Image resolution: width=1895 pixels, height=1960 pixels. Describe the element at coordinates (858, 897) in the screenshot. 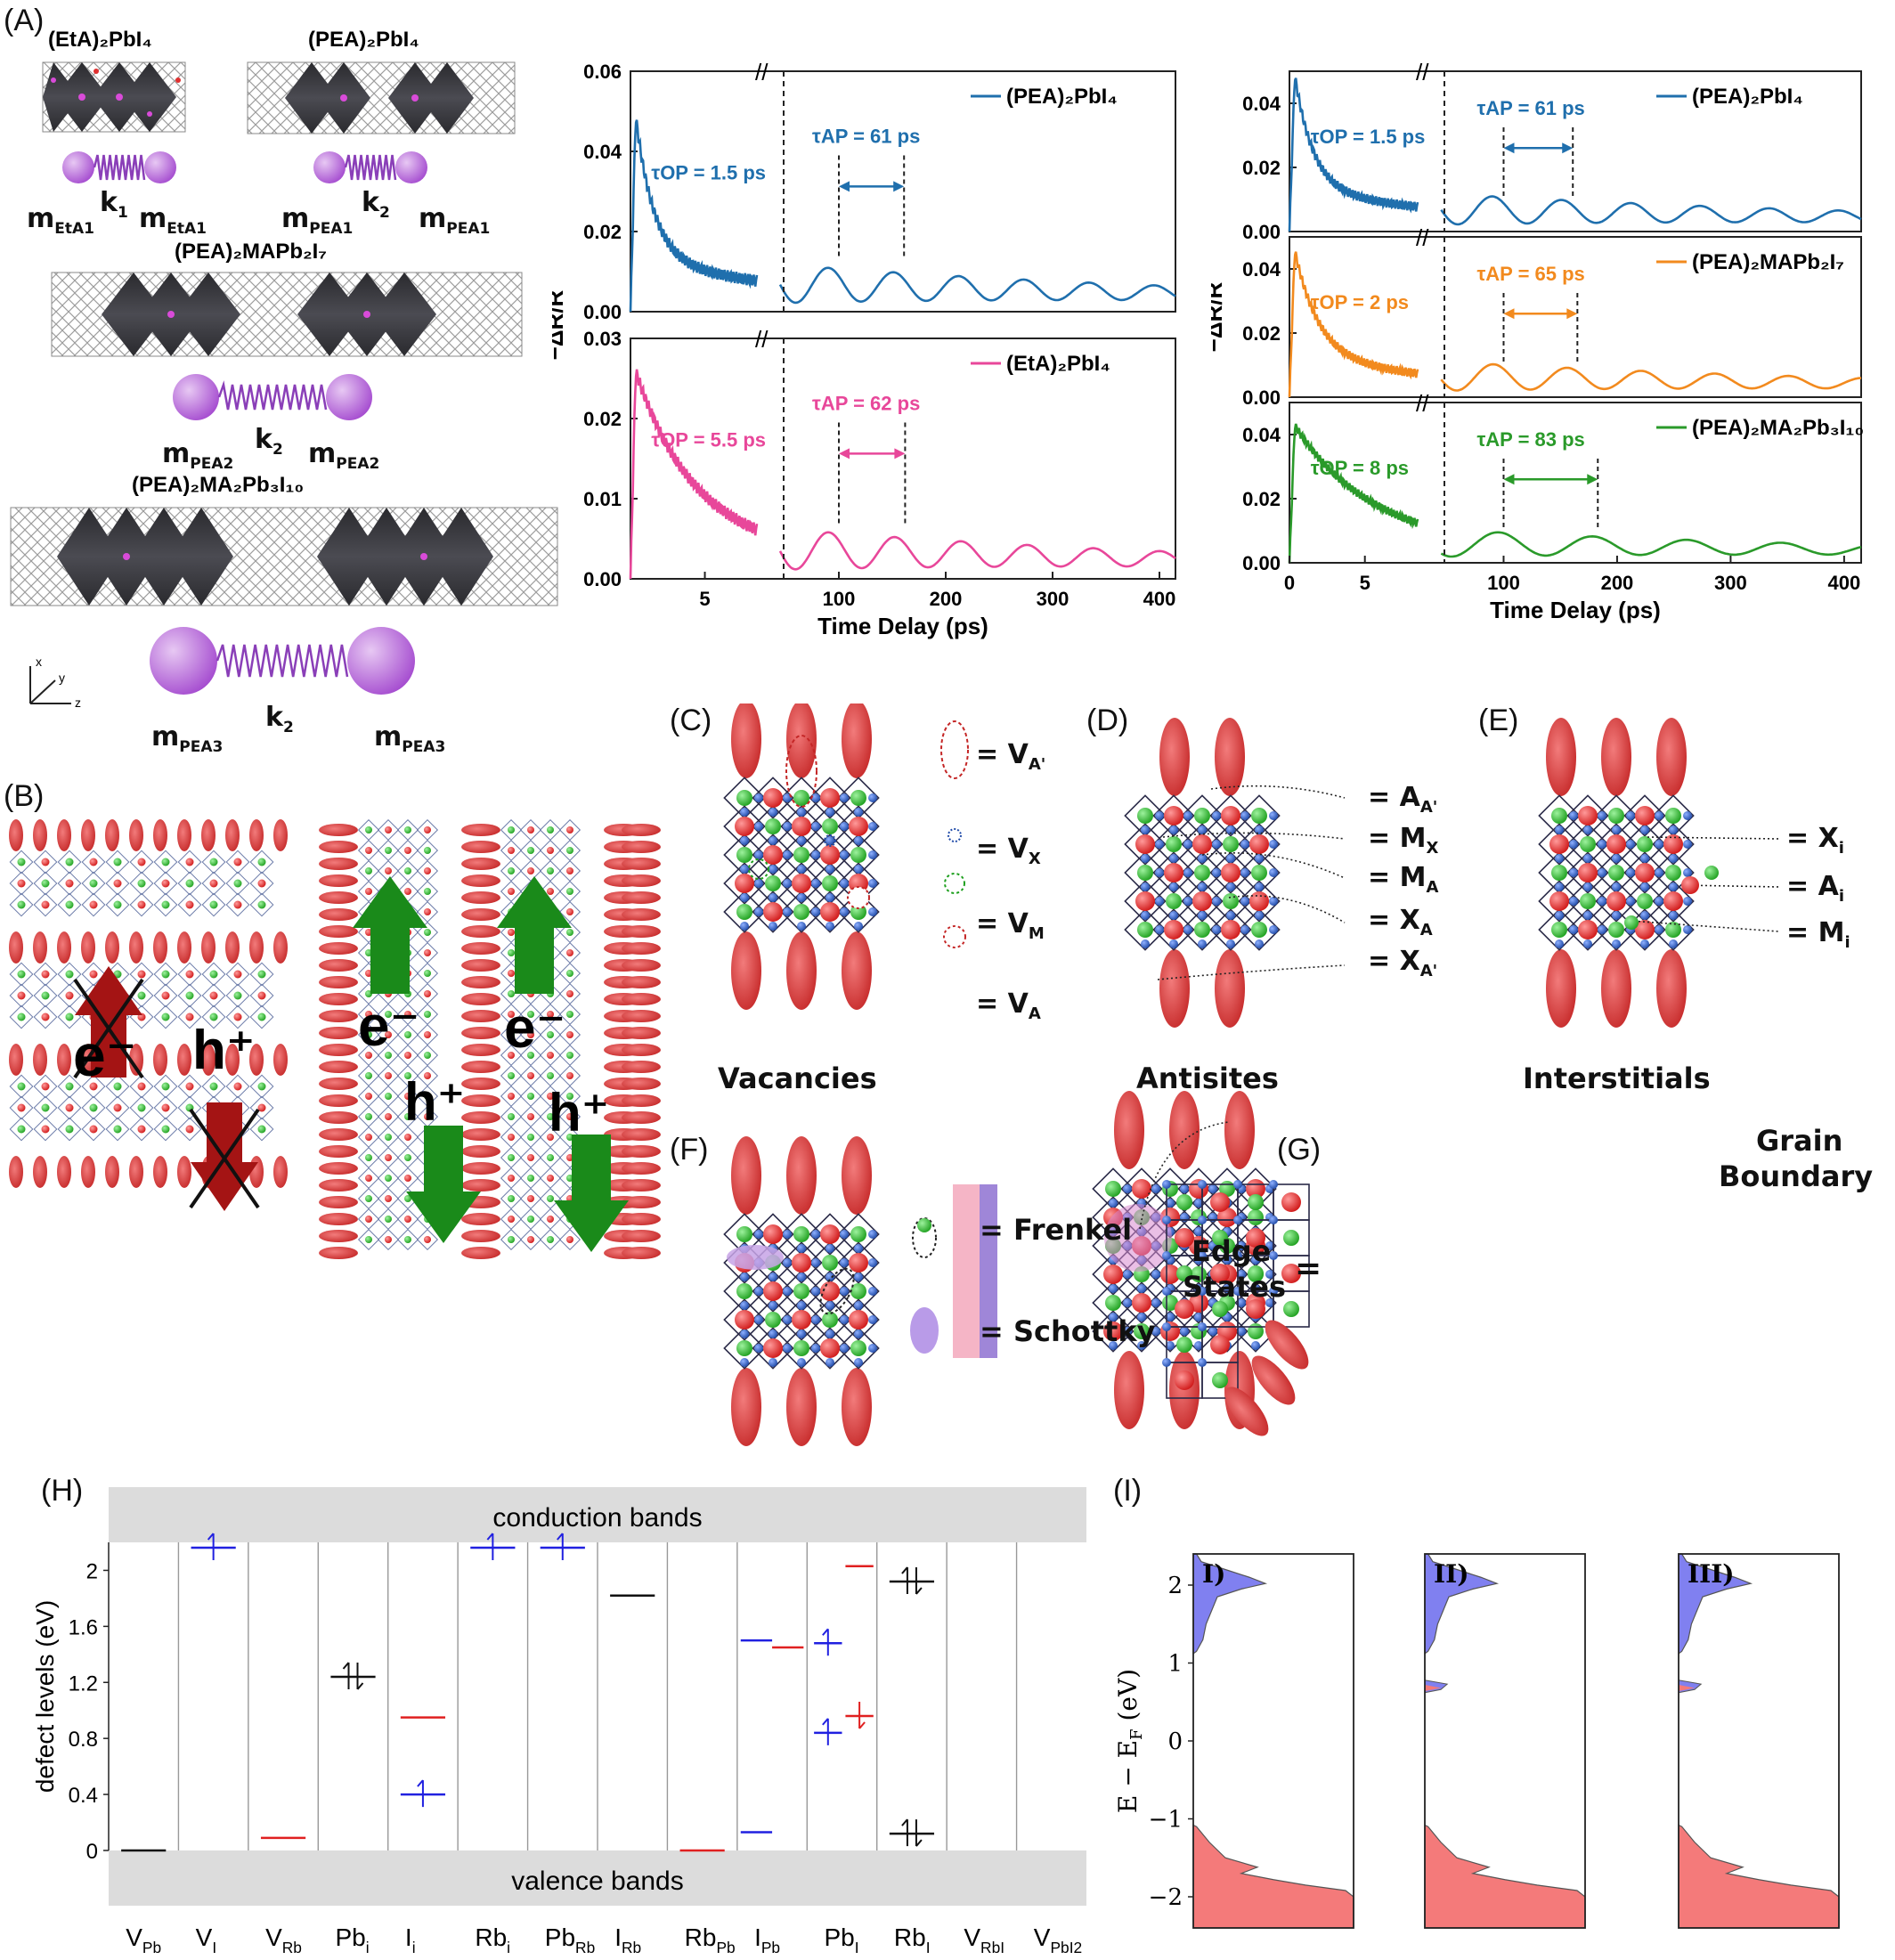

I see `vacancy-a` at that location.